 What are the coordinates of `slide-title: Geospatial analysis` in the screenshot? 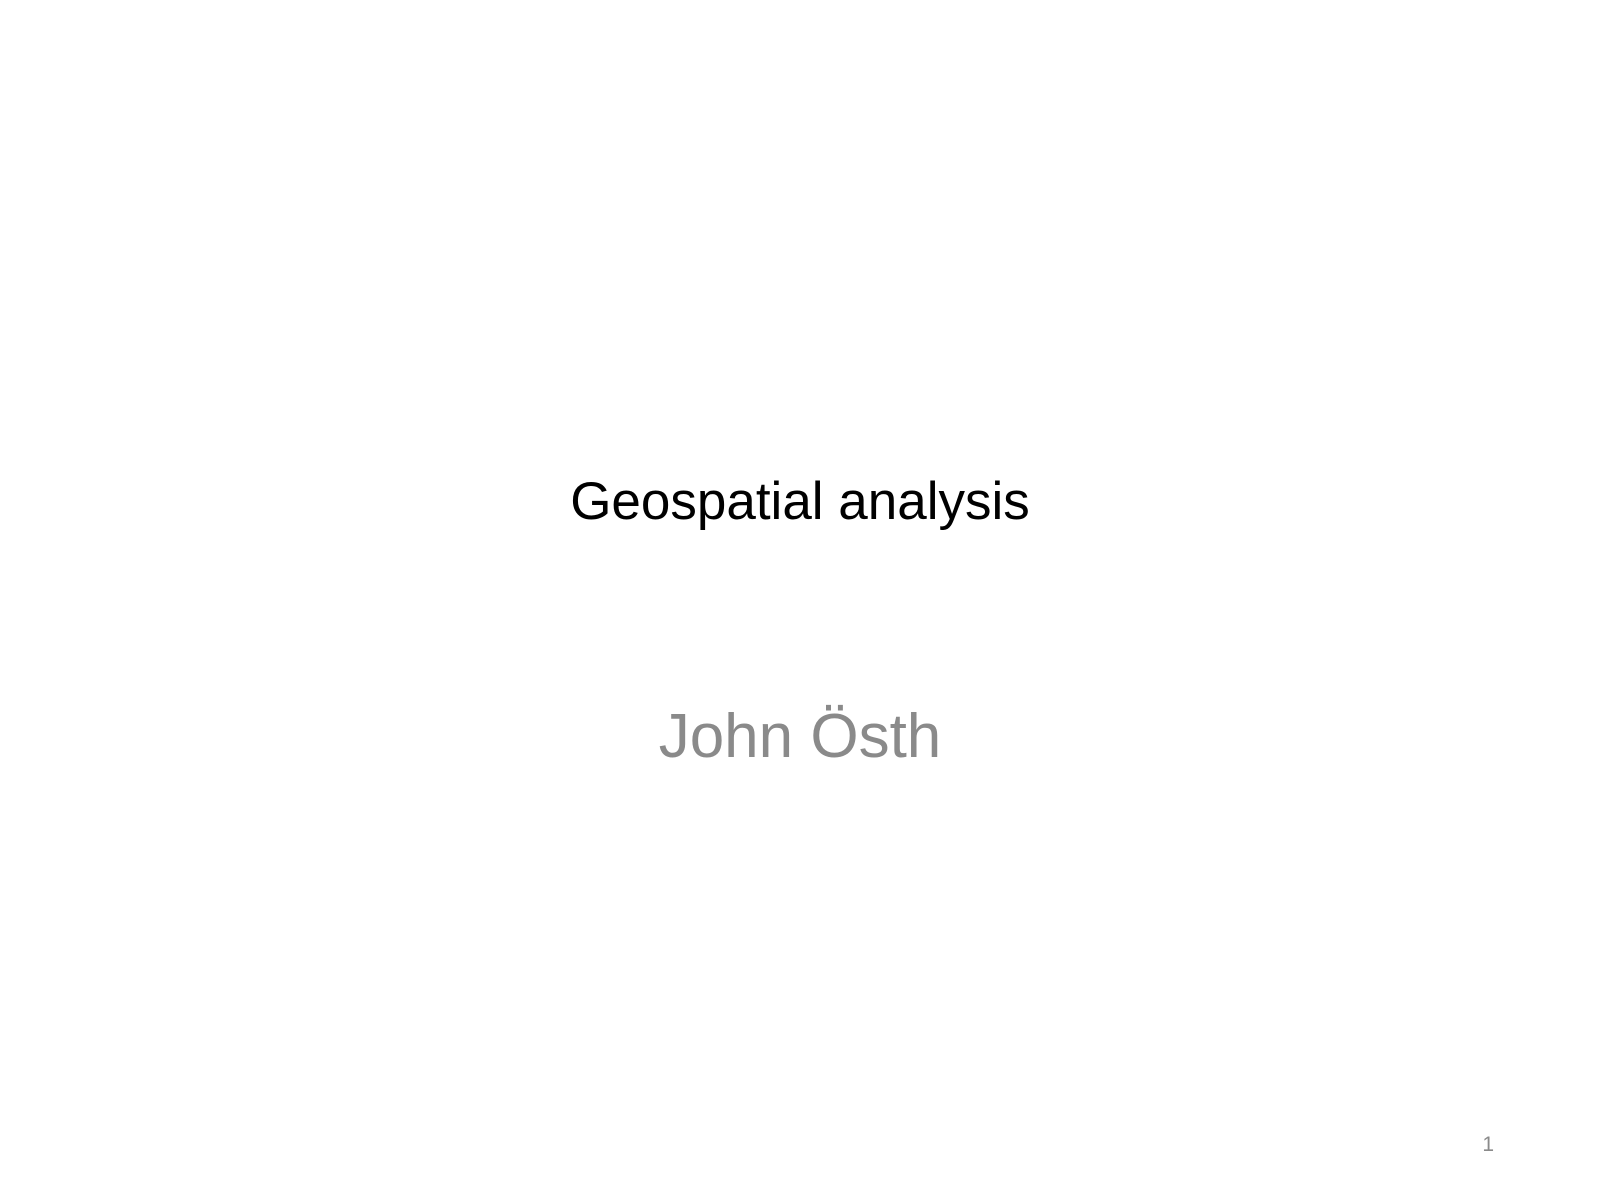 It's located at (800, 501).